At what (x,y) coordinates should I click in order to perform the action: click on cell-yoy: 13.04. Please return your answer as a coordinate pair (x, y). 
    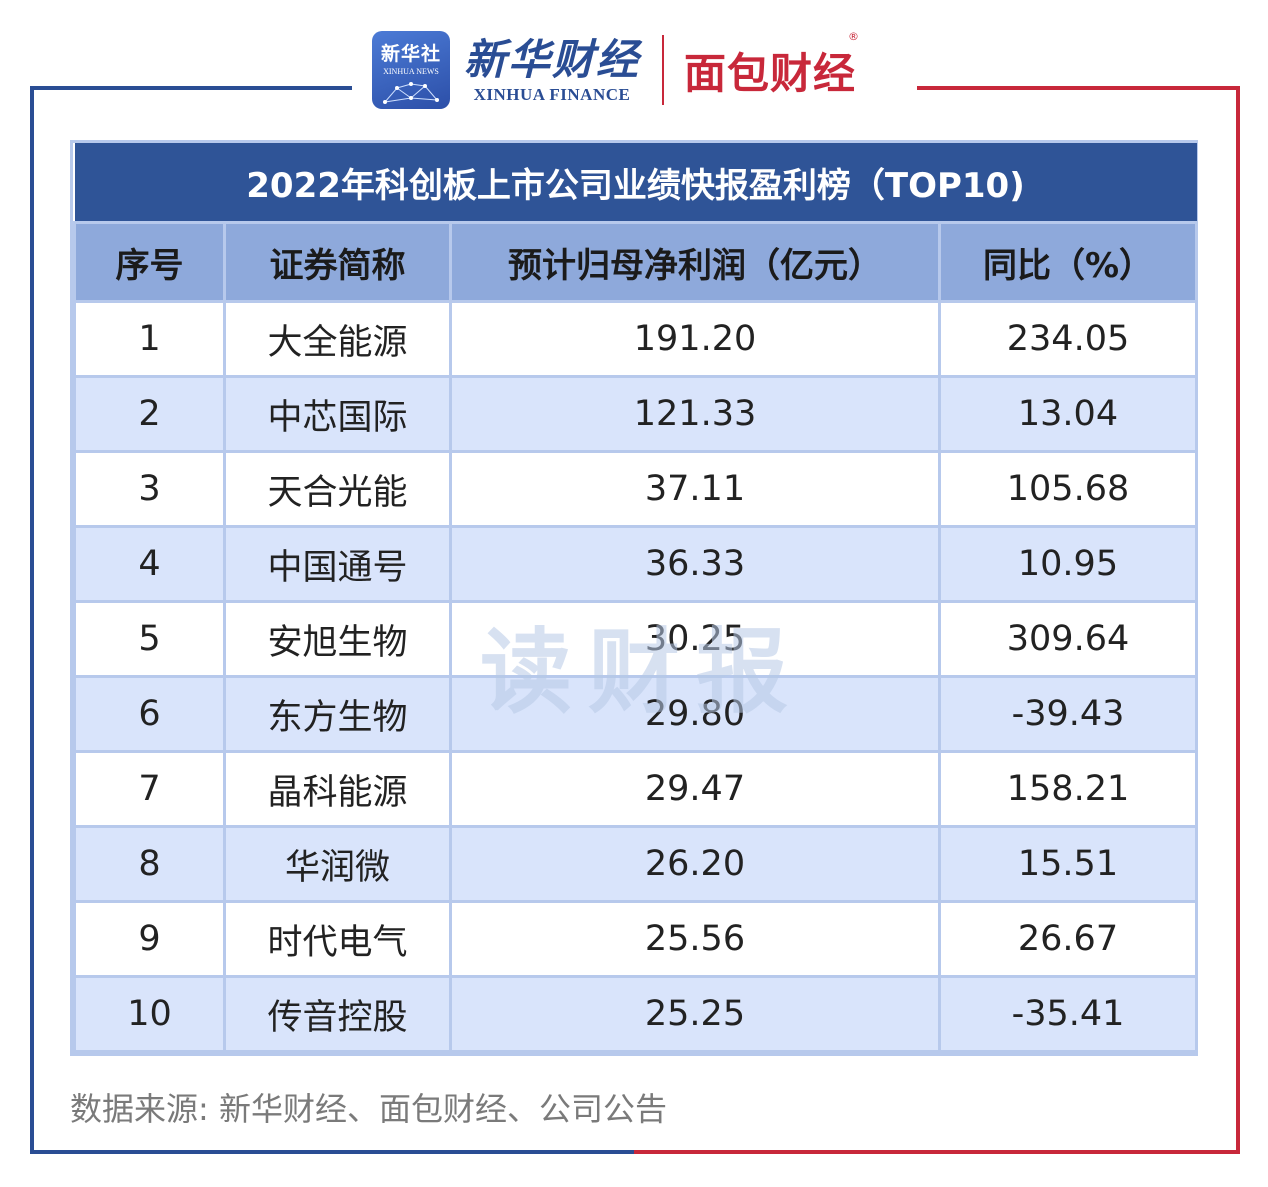
    Looking at the image, I should click on (1068, 414).